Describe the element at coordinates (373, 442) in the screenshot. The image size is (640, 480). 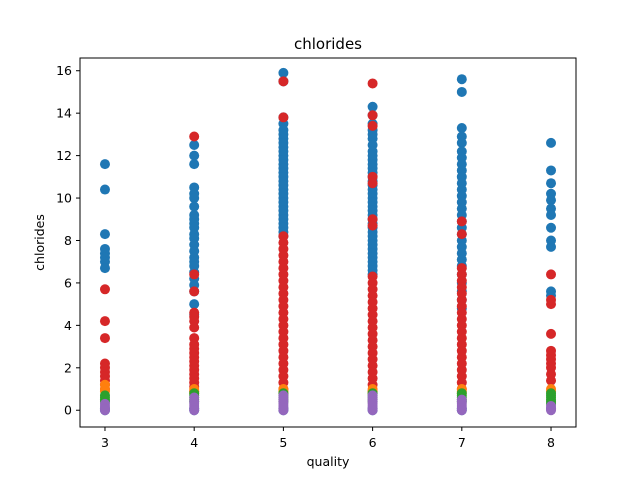
I see `x-tick-label: 6` at that location.